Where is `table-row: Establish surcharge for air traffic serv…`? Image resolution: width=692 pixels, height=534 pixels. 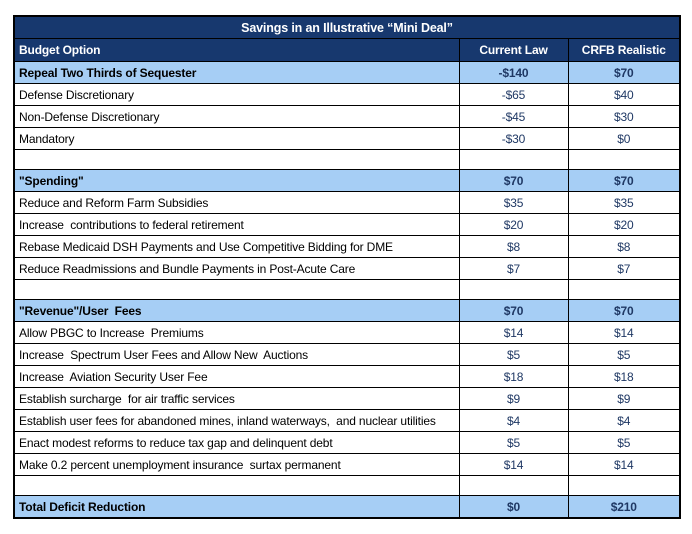
table-row: Establish surcharge for air traffic serv… is located at coordinates (347, 398).